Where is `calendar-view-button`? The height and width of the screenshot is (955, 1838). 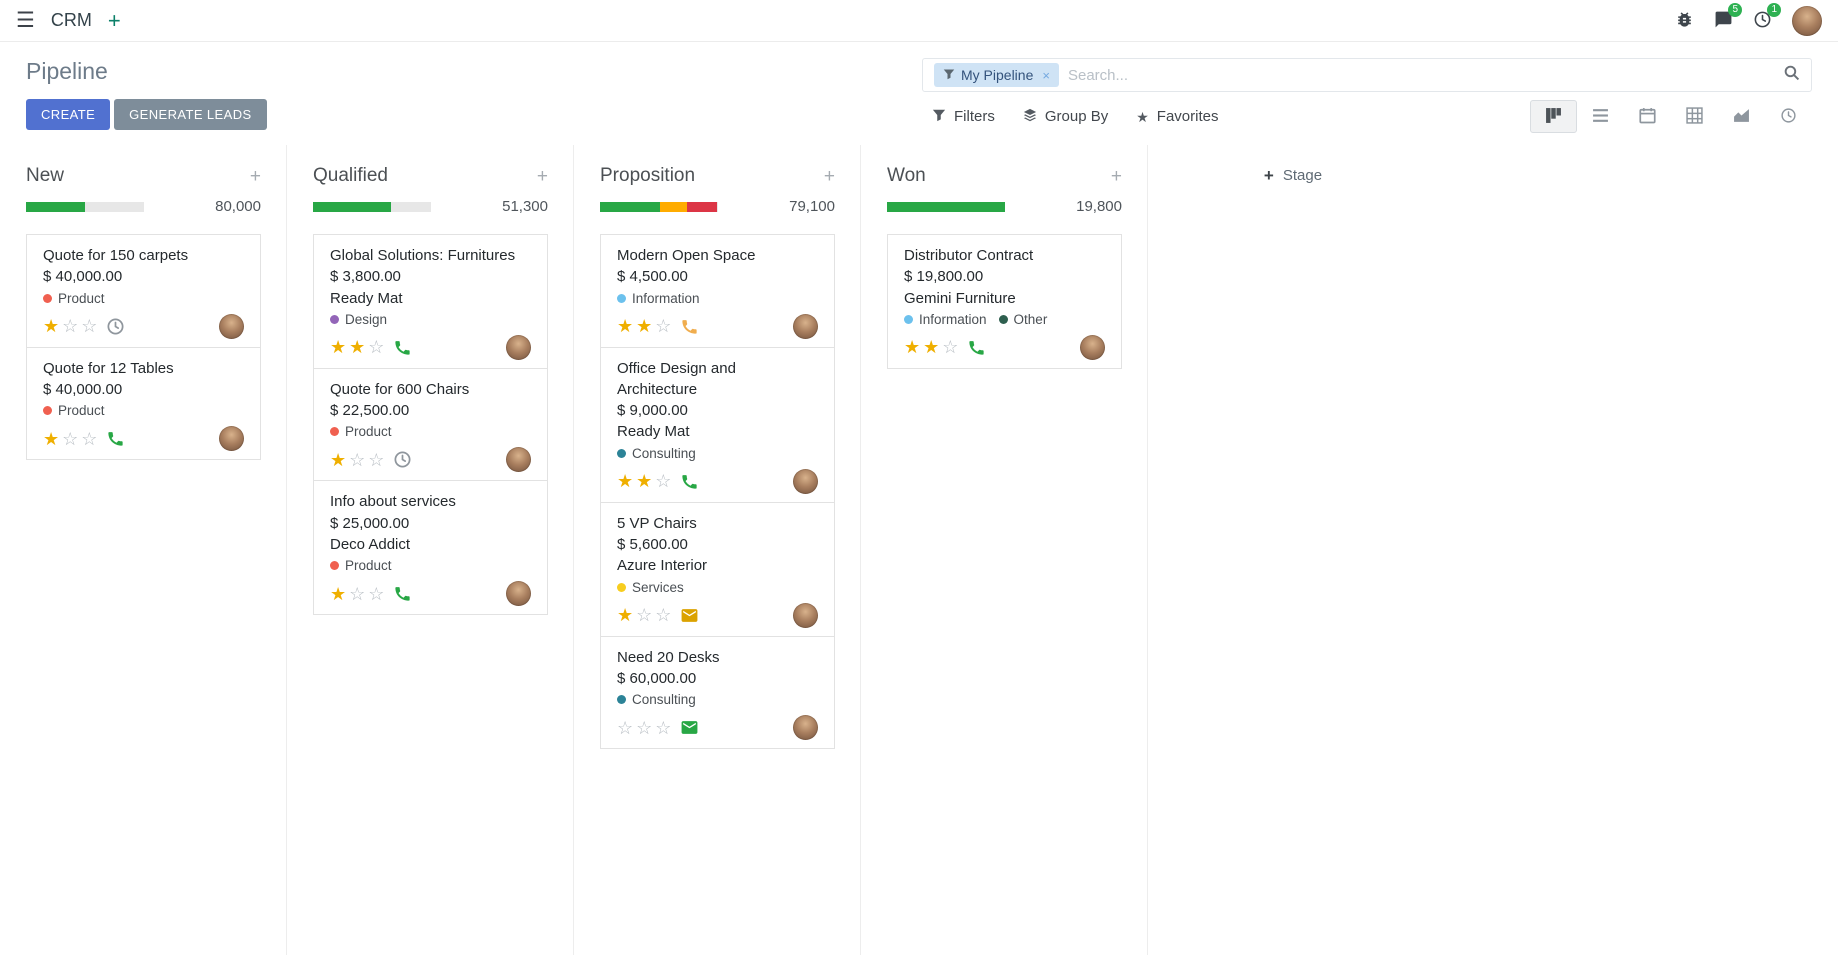
calendar-view-button is located at coordinates (1647, 116).